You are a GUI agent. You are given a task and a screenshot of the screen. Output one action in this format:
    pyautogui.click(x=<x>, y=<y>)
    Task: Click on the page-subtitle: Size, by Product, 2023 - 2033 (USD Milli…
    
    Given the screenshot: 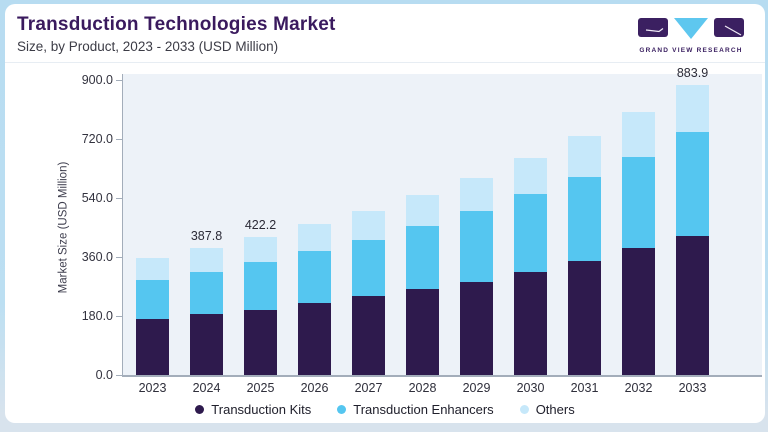 What is the action you would take?
    pyautogui.click(x=148, y=46)
    